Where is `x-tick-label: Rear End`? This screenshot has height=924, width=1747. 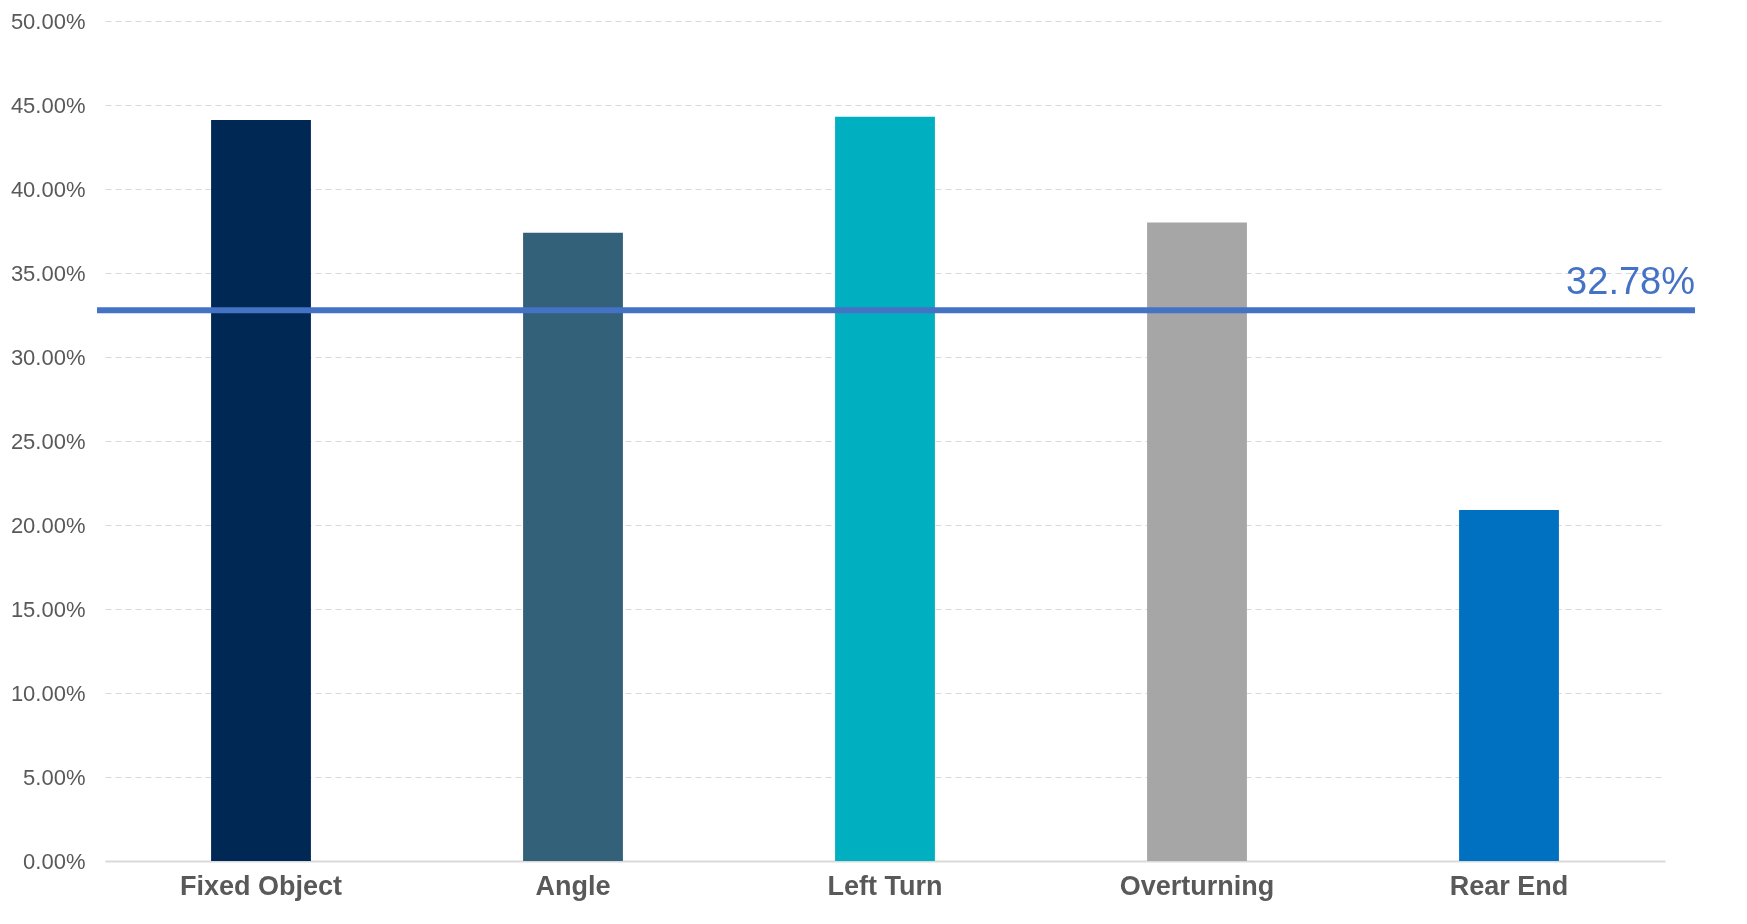
x-tick-label: Rear End is located at coordinates (1509, 885).